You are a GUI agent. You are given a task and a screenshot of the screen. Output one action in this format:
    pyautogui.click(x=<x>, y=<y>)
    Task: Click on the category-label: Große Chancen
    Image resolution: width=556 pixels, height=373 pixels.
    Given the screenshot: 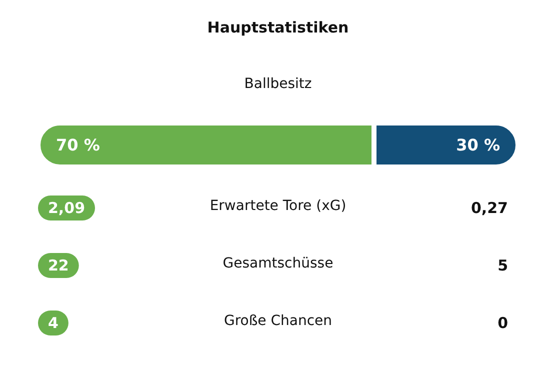 What is the action you would take?
    pyautogui.click(x=278, y=321)
    